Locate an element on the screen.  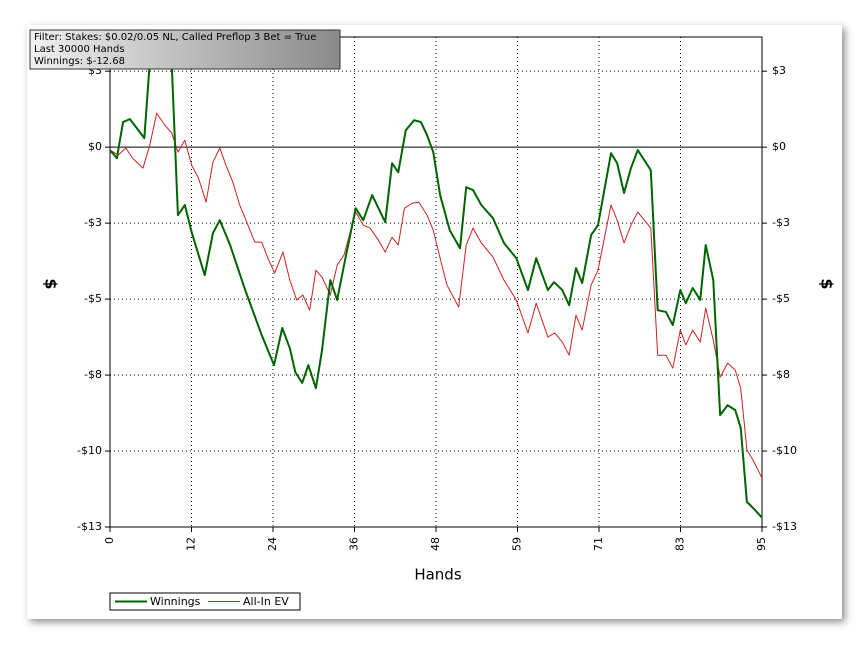
filter-box is located at coordinates (185, 49).